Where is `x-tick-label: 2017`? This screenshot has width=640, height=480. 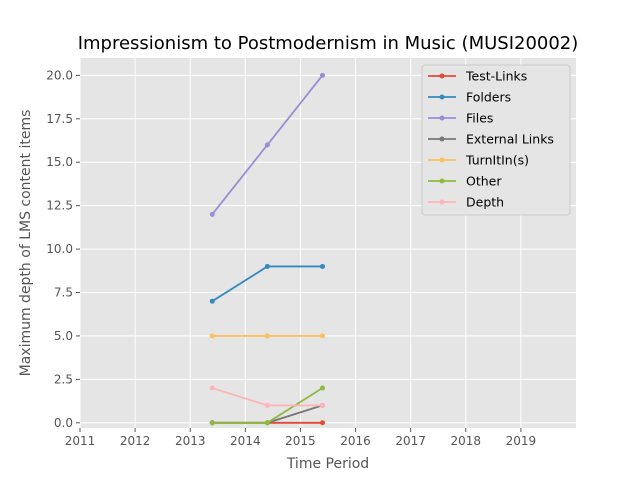 x-tick-label: 2017 is located at coordinates (410, 441).